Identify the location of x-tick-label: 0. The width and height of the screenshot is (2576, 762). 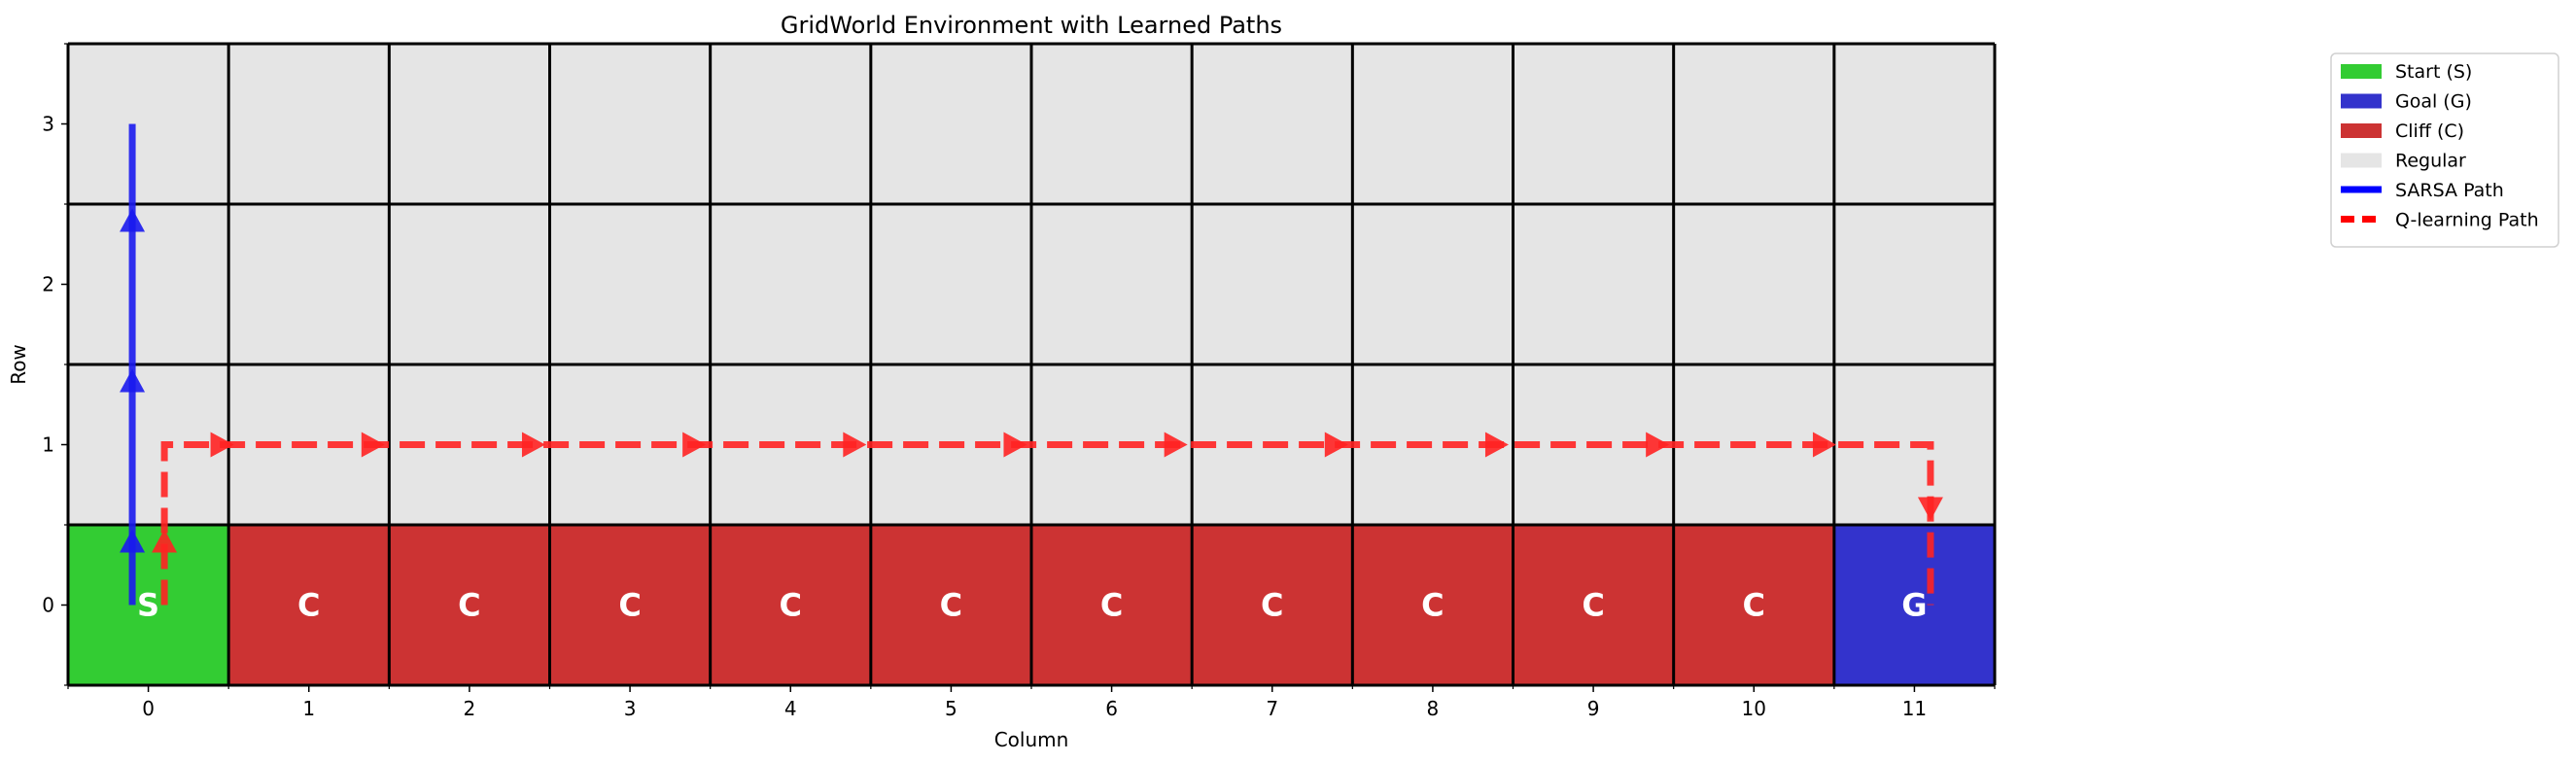
(148, 709).